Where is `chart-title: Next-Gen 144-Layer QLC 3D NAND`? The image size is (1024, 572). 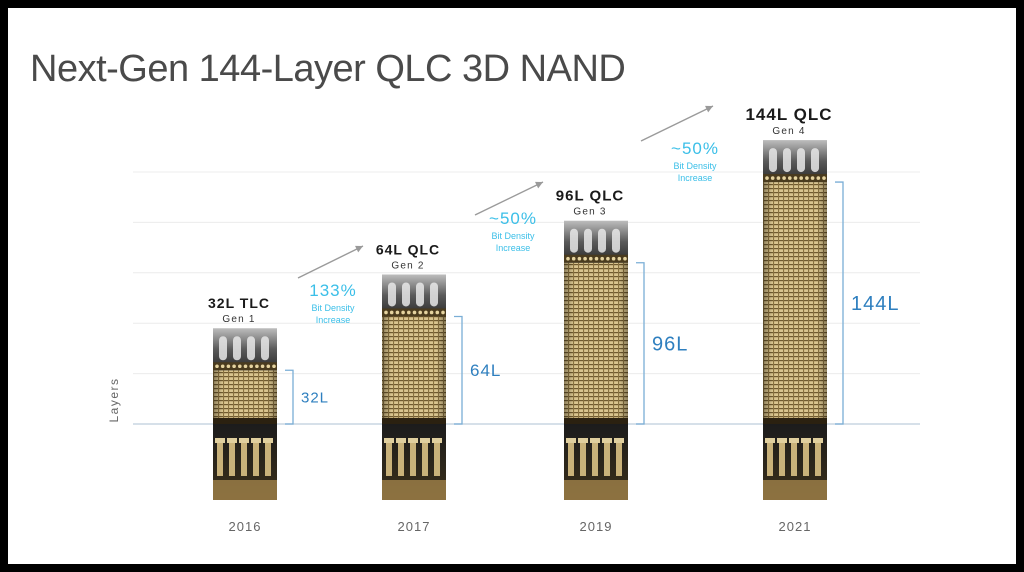 chart-title: Next-Gen 144-Layer QLC 3D NAND is located at coordinates (328, 69).